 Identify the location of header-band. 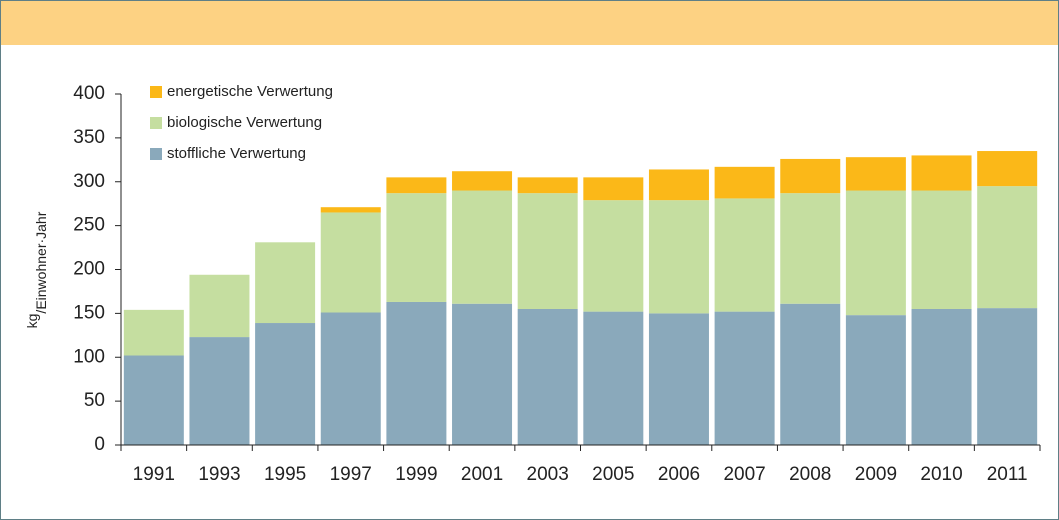
(529, 23).